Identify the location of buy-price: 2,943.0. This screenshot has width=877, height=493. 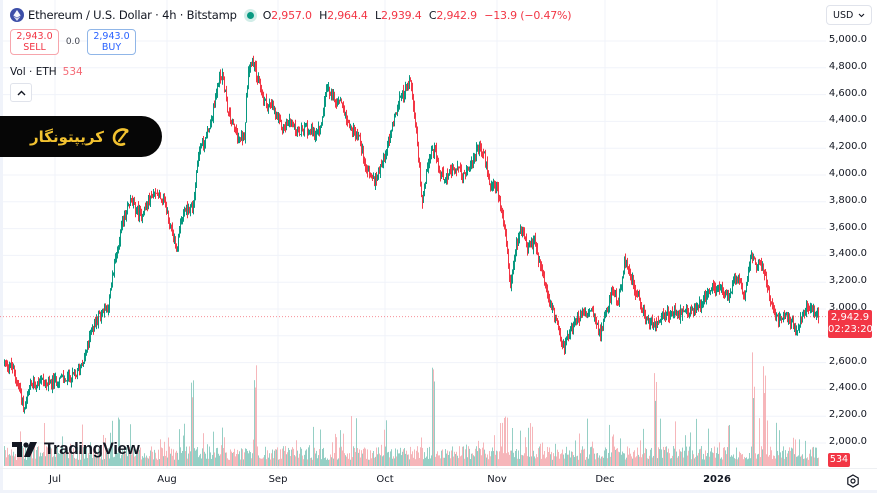
(111, 36).